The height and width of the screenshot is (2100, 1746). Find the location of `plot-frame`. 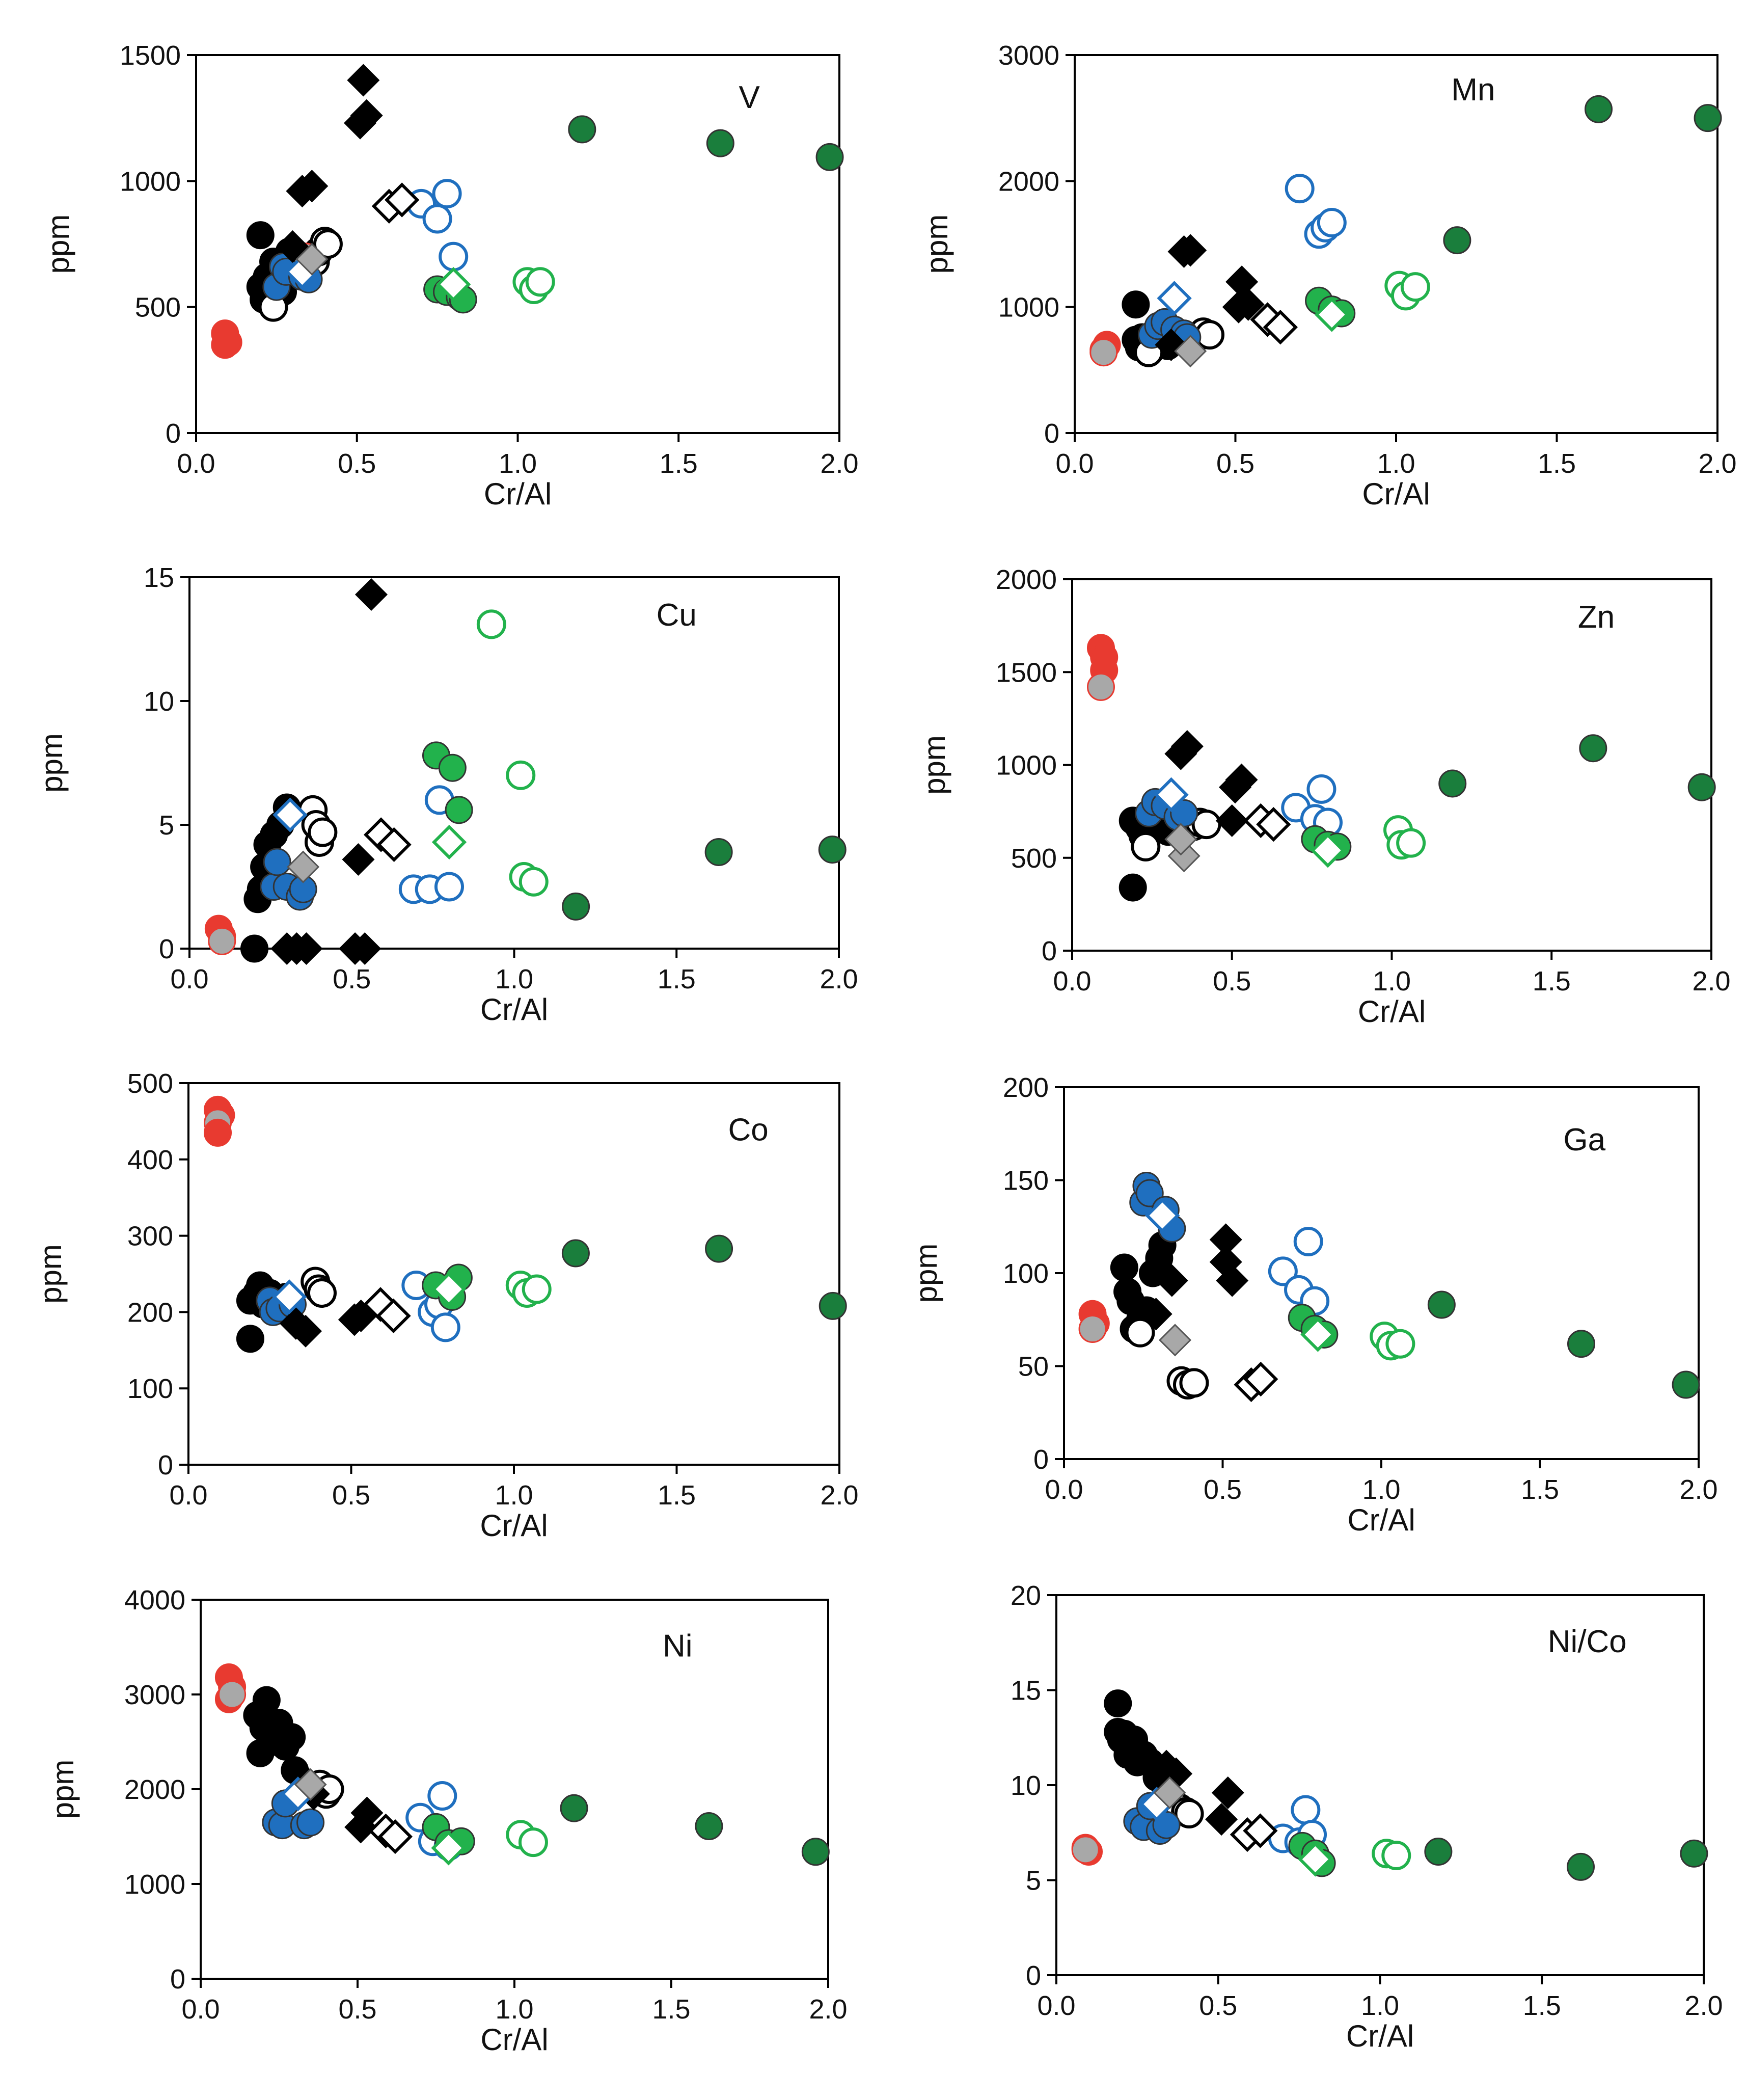

plot-frame is located at coordinates (1396, 244).